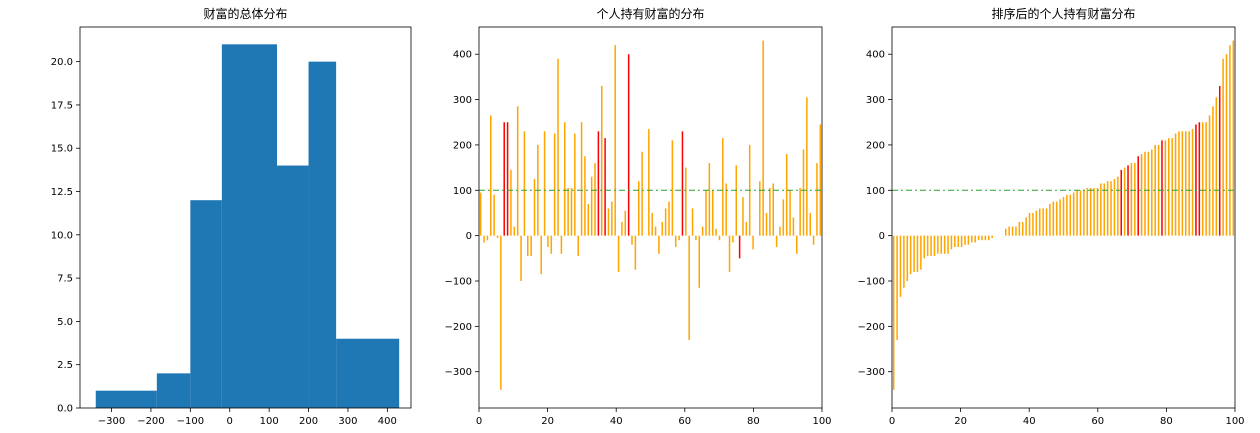 The height and width of the screenshot is (433, 1260). I want to click on y-tick-label: 200, so click(462, 145).